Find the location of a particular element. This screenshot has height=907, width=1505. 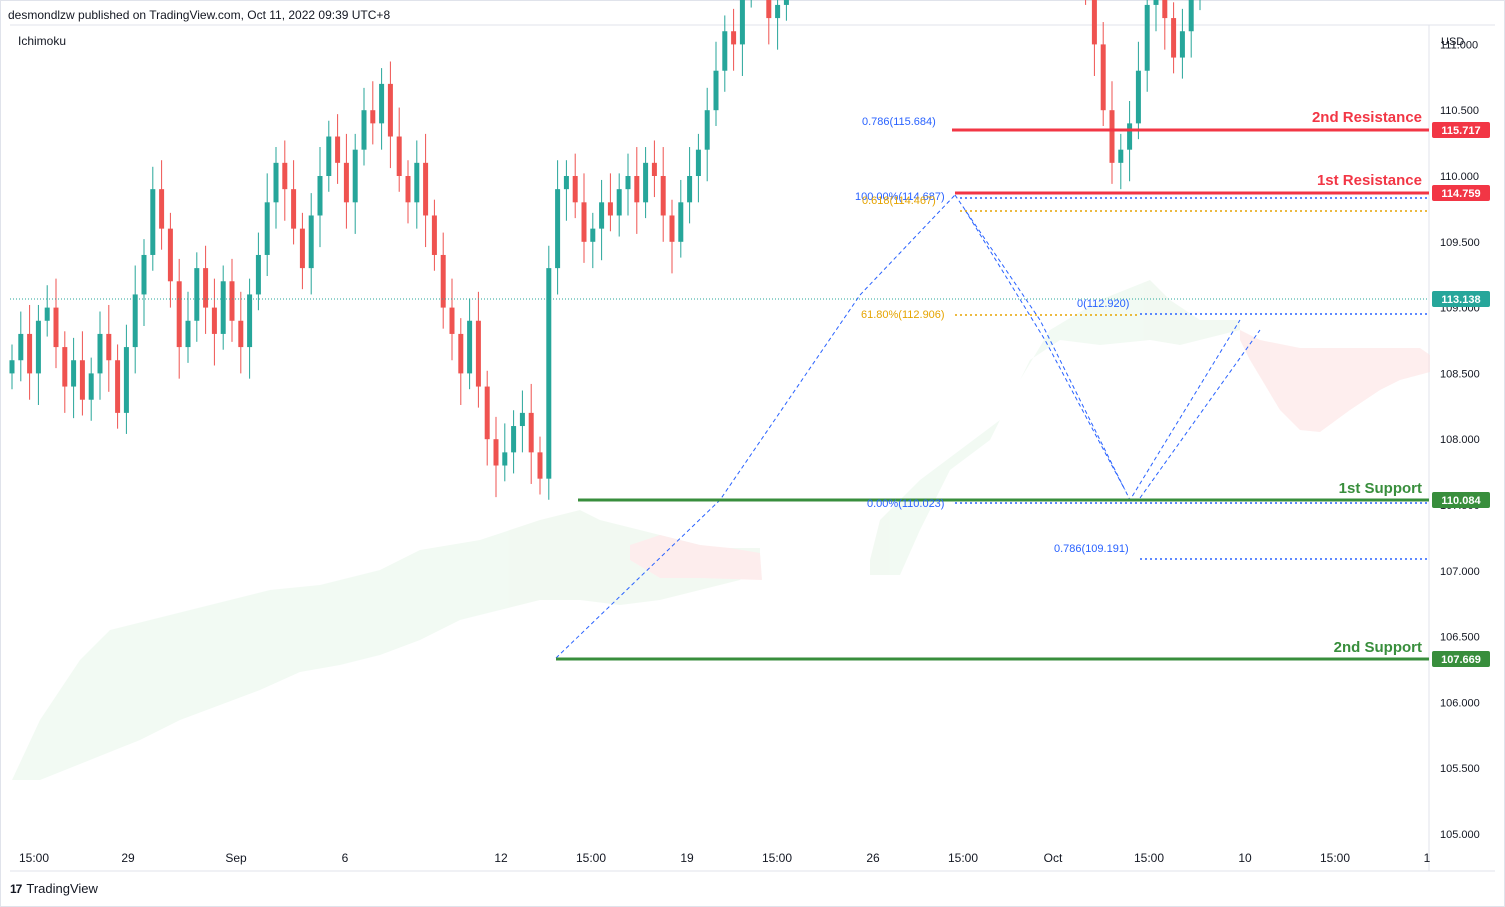

price-badge-current: 113.138 is located at coordinates (1461, 299).